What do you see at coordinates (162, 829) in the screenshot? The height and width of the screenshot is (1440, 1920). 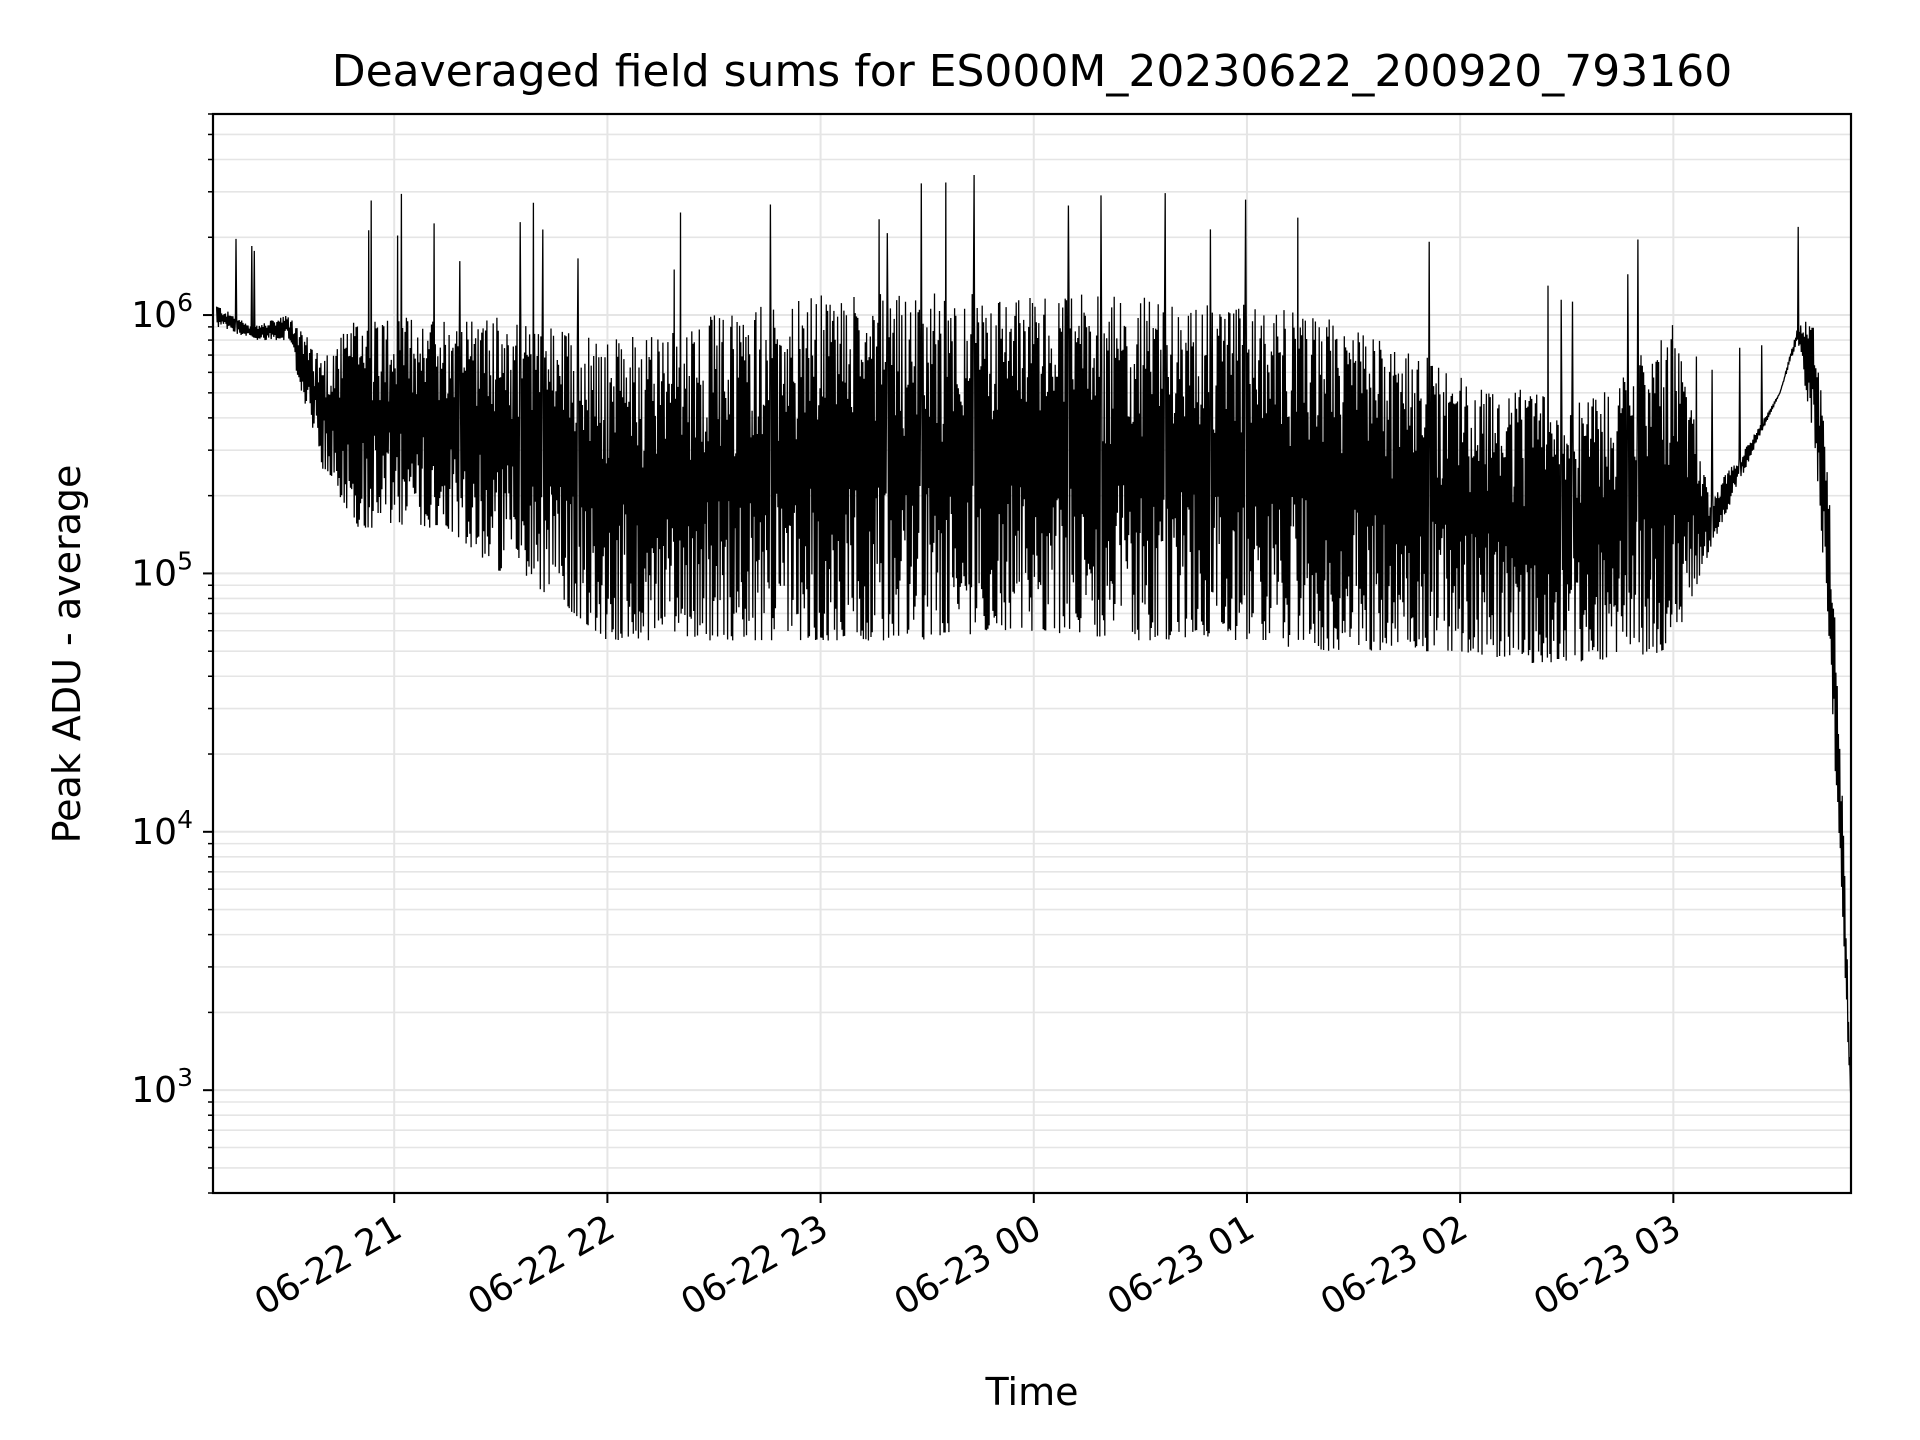 I see `y-tick-label: 10⁴` at bounding box center [162, 829].